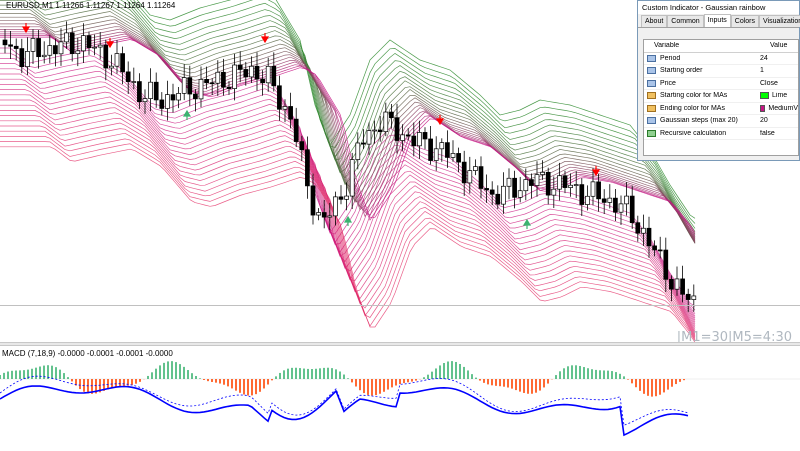  Describe the element at coordinates (721, 84) in the screenshot. I see `table-row: Price Close` at that location.